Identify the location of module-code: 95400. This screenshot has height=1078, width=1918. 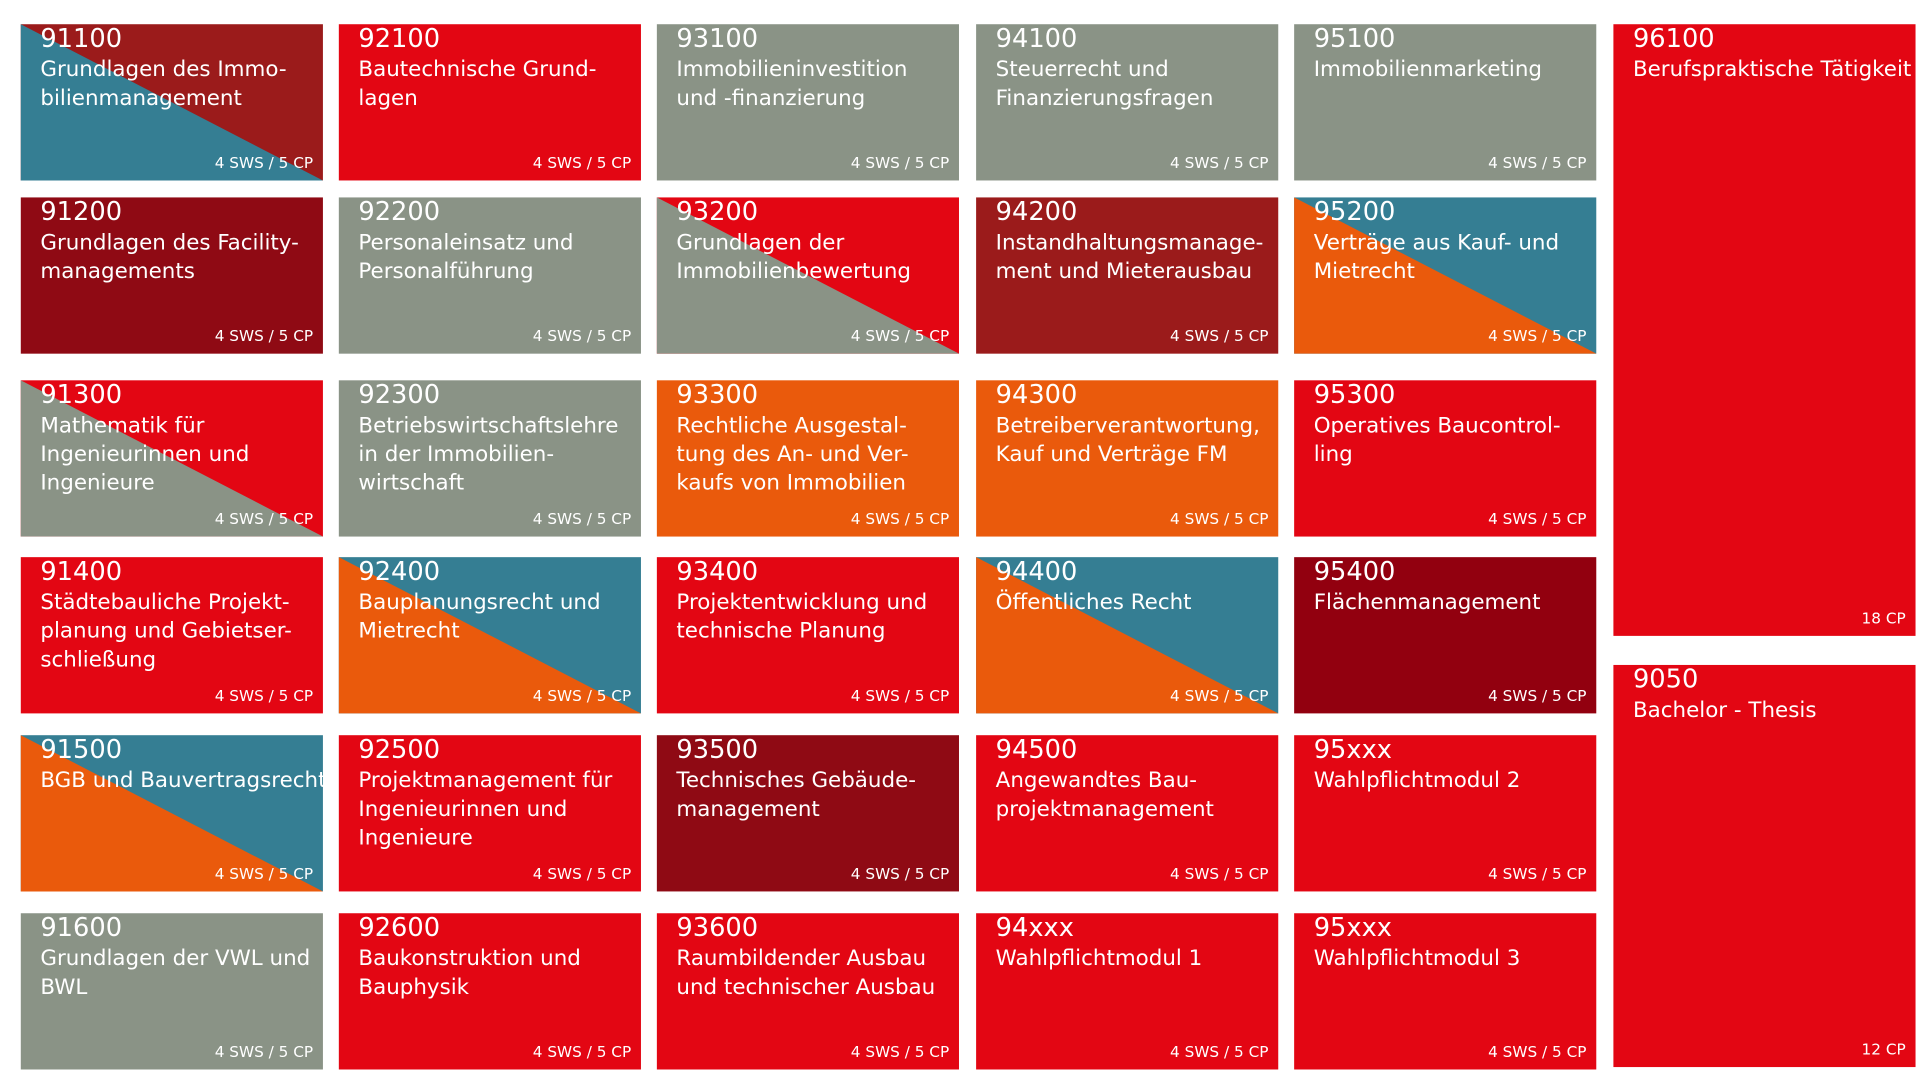
(1355, 572).